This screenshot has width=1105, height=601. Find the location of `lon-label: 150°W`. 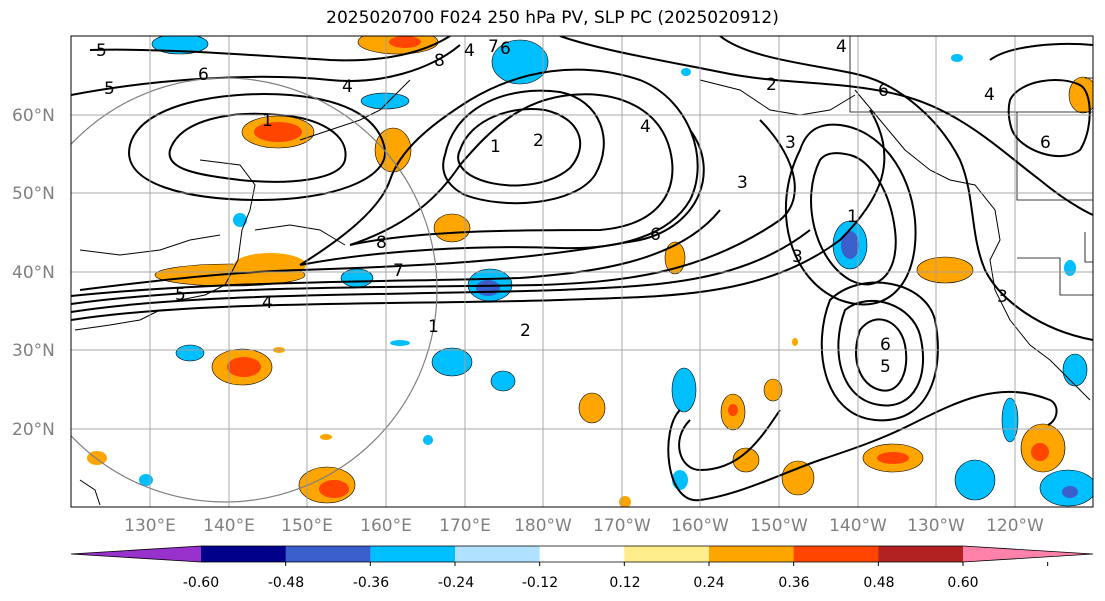

lon-label: 150°W is located at coordinates (779, 526).